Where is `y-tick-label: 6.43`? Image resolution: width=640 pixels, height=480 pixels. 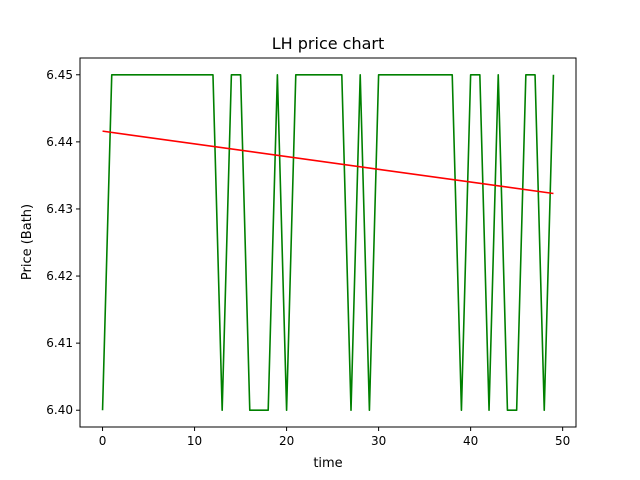
y-tick-label: 6.43 is located at coordinates (59, 209).